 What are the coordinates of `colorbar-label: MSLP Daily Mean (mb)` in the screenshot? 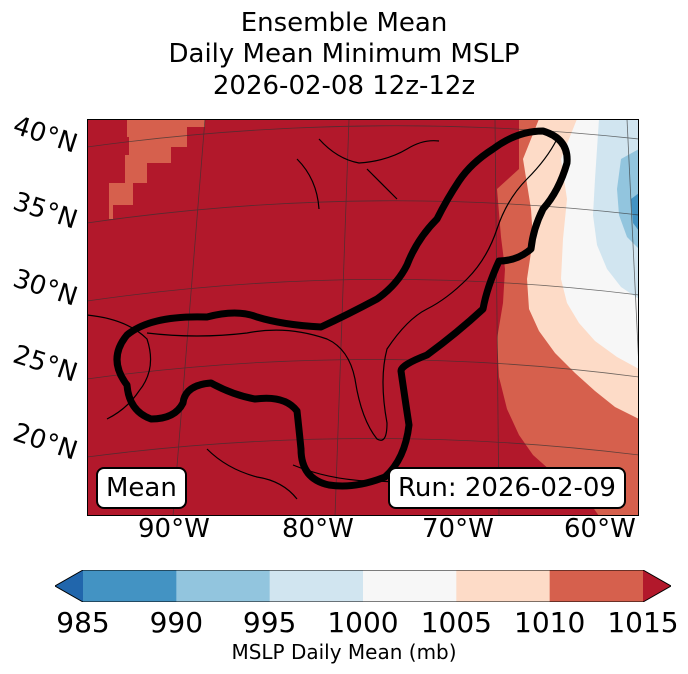 It's located at (344, 652).